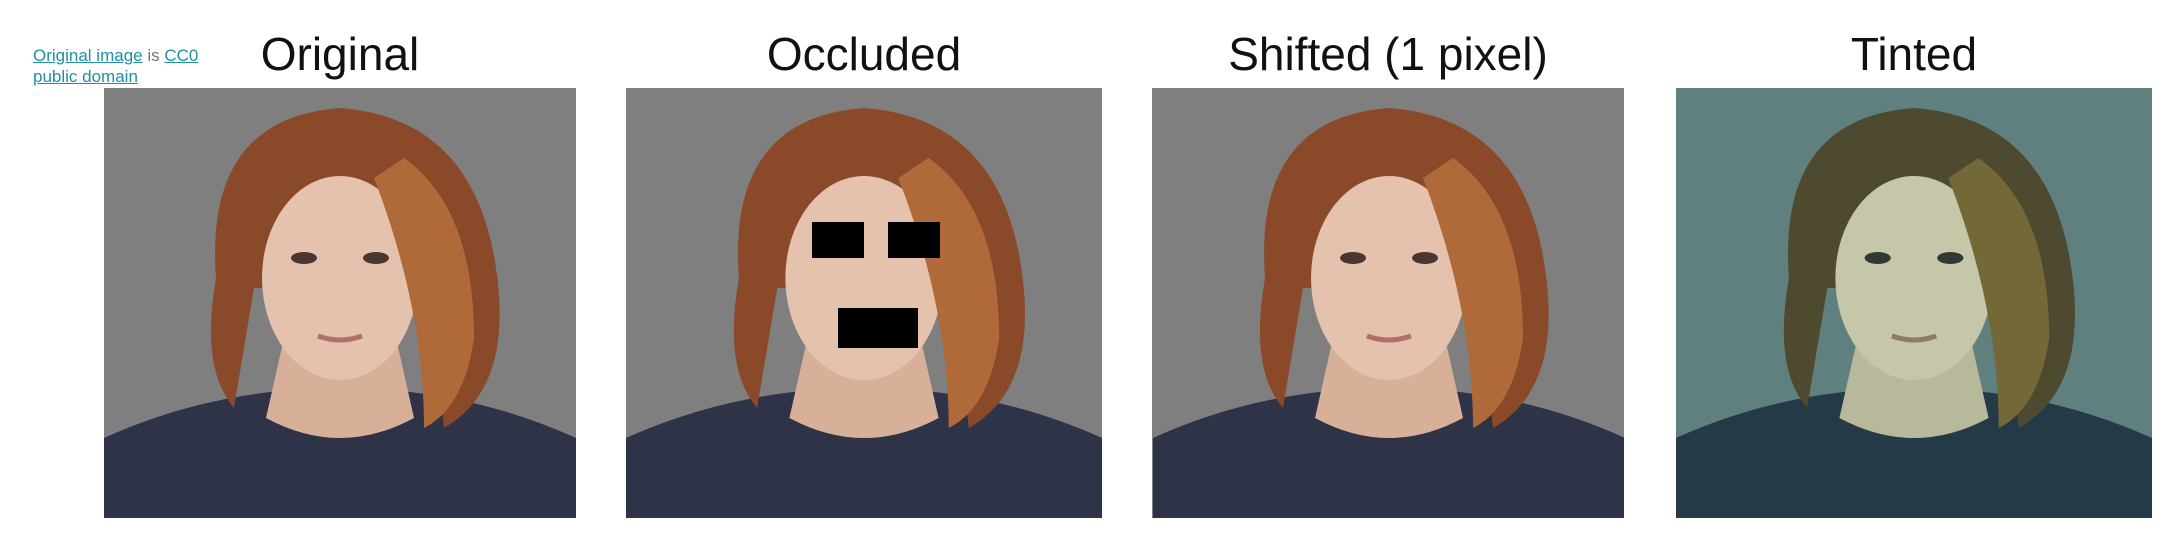 Image resolution: width=2178 pixels, height=542 pixels. I want to click on license-link: CC0 public domain, so click(115, 66).